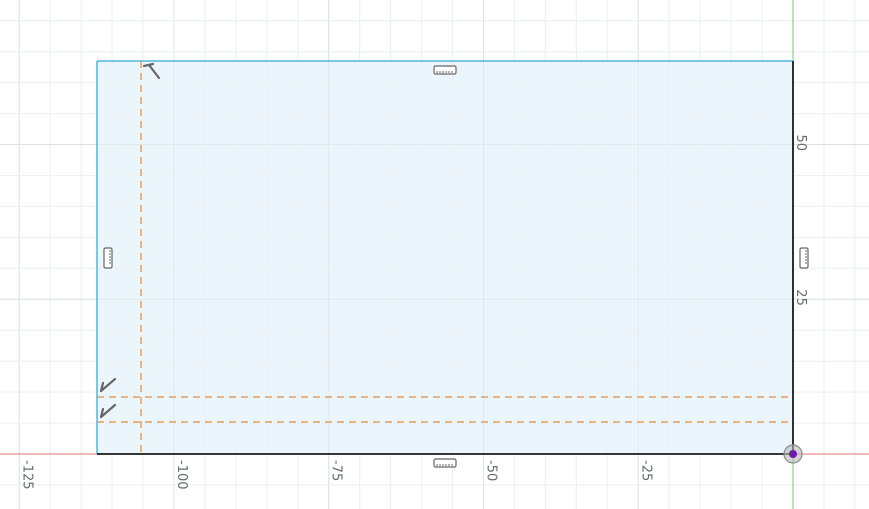 The image size is (869, 509). I want to click on x-axis-tick-label: -100, so click(181, 475).